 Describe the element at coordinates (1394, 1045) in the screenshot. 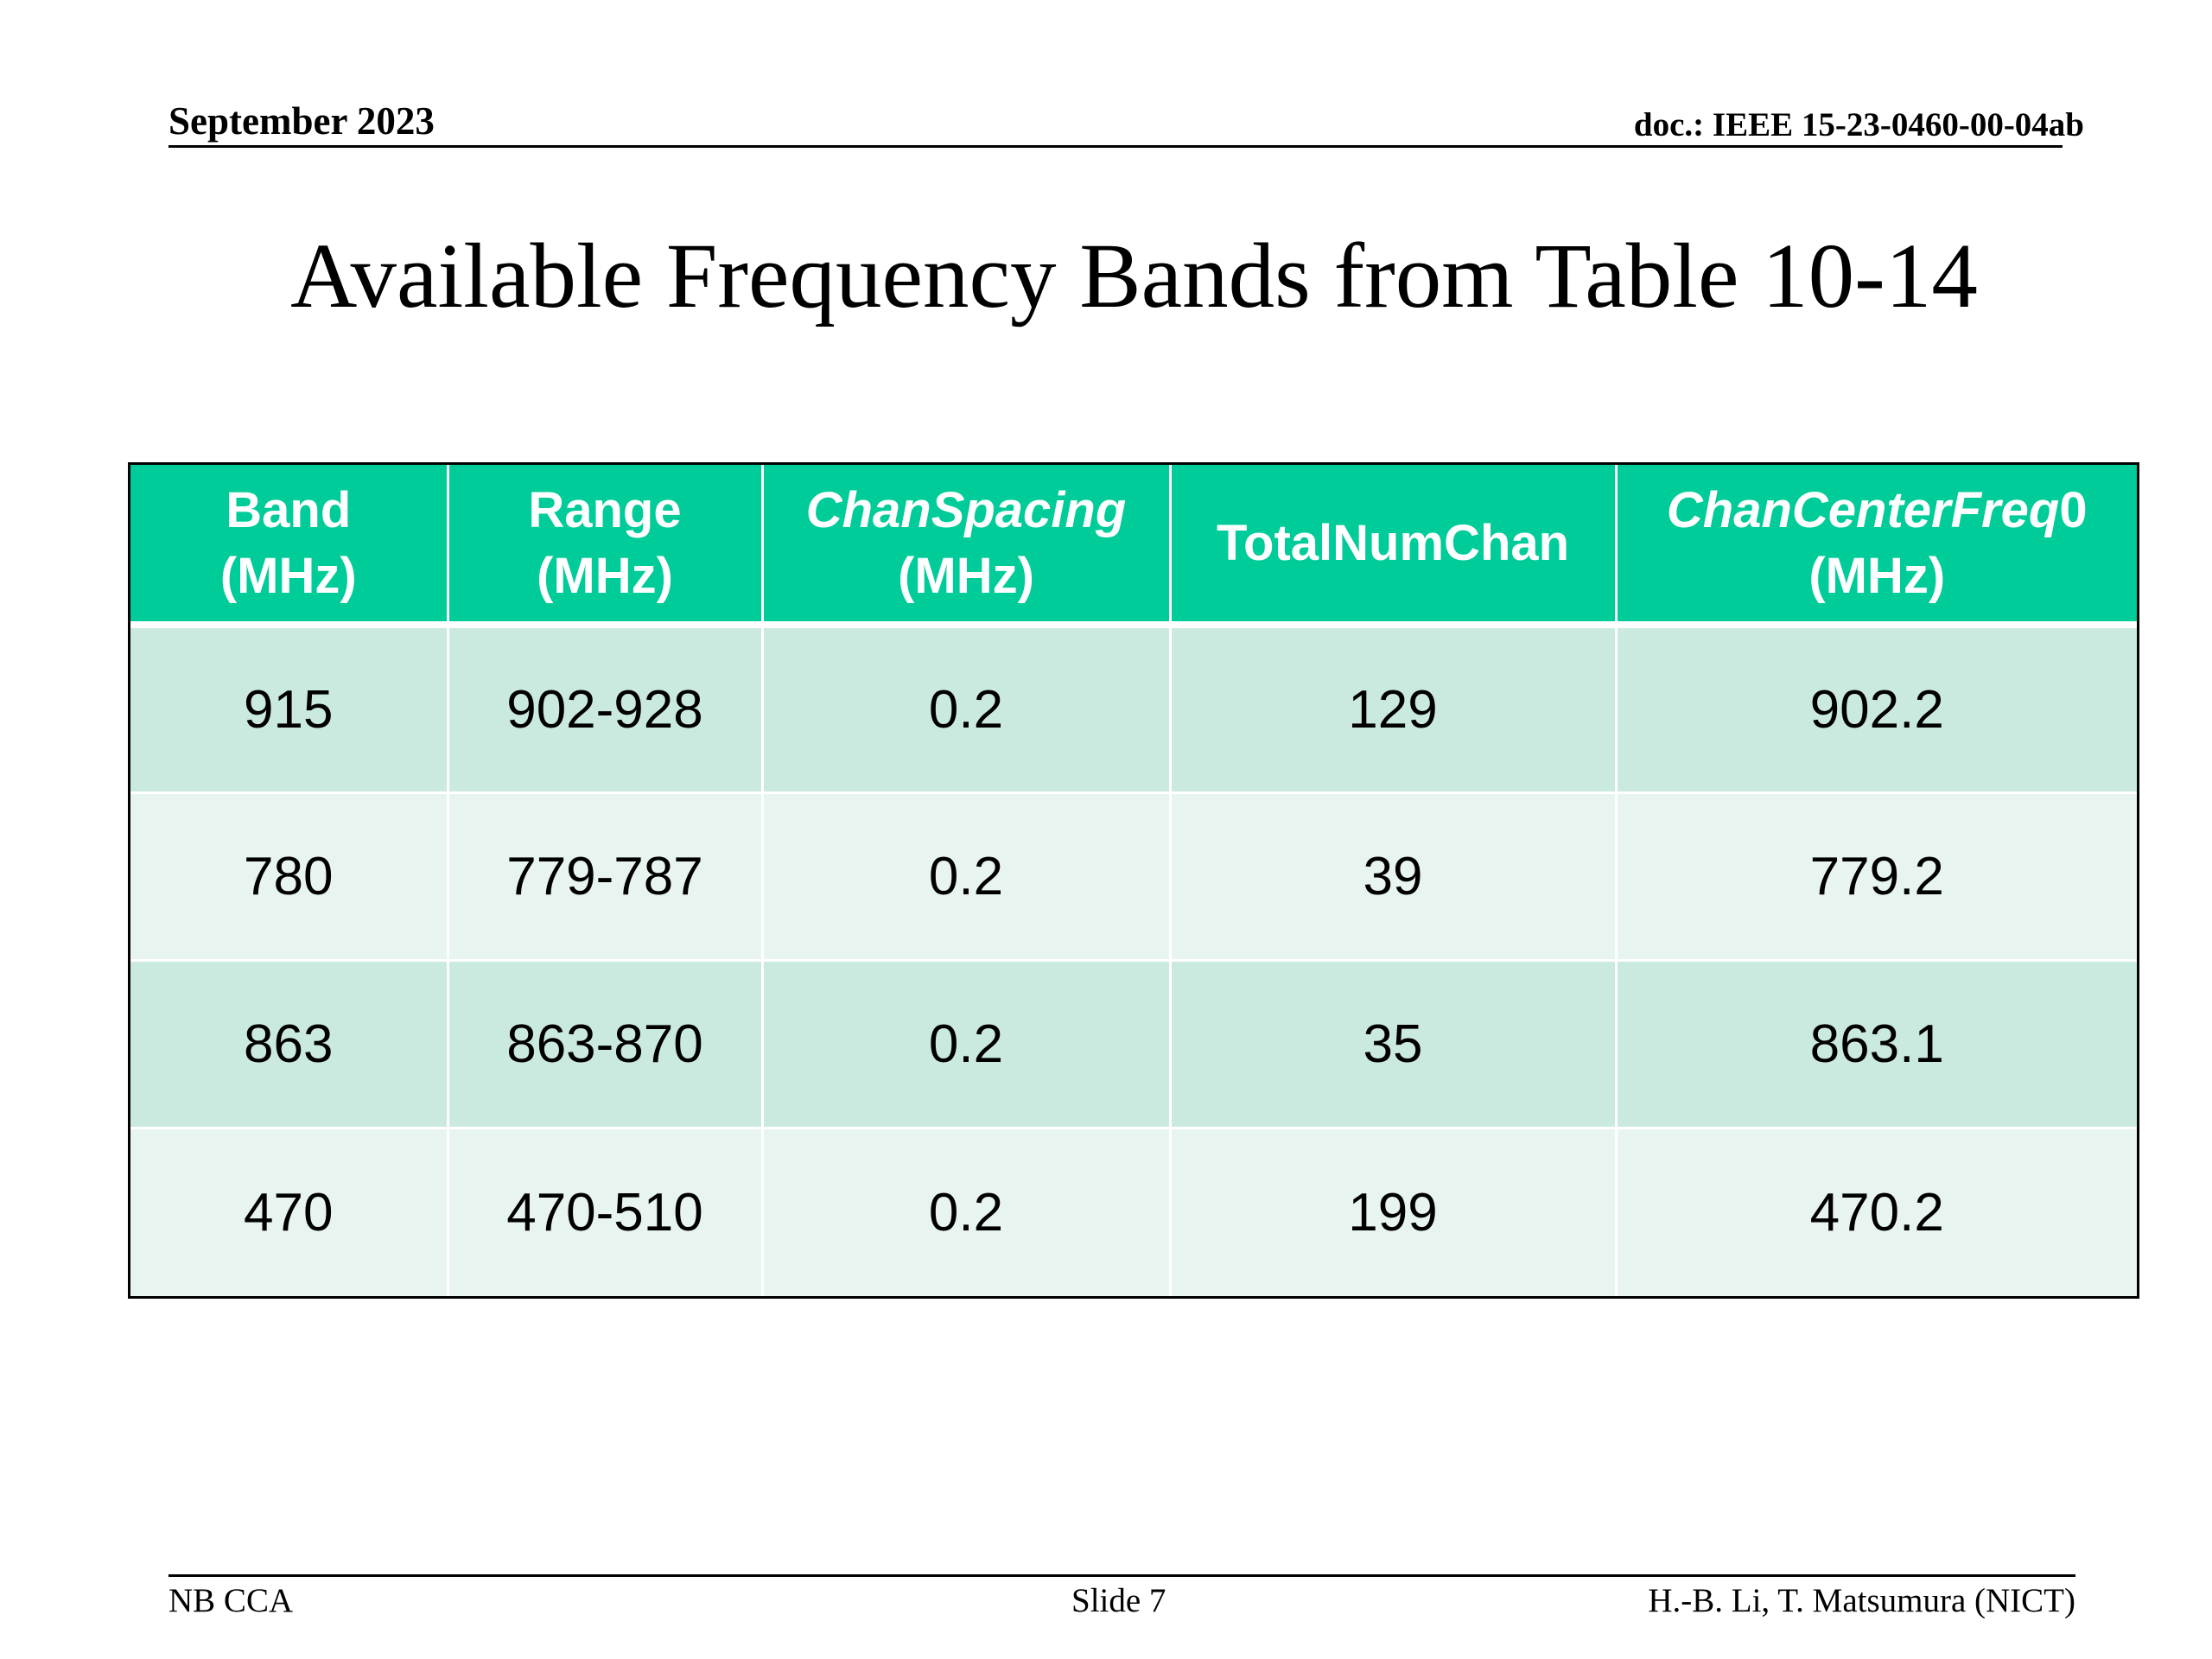

I see `cell-total-num-chan: 35` at that location.